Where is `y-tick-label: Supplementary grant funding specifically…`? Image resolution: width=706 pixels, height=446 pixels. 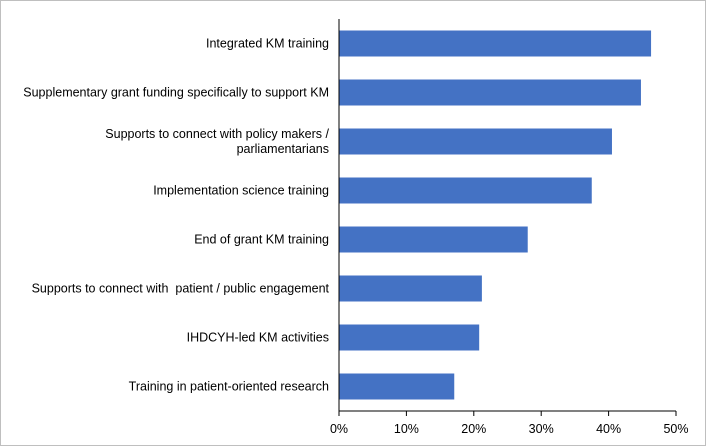
y-tick-label: Supplementary grant funding specifically… is located at coordinates (176, 92).